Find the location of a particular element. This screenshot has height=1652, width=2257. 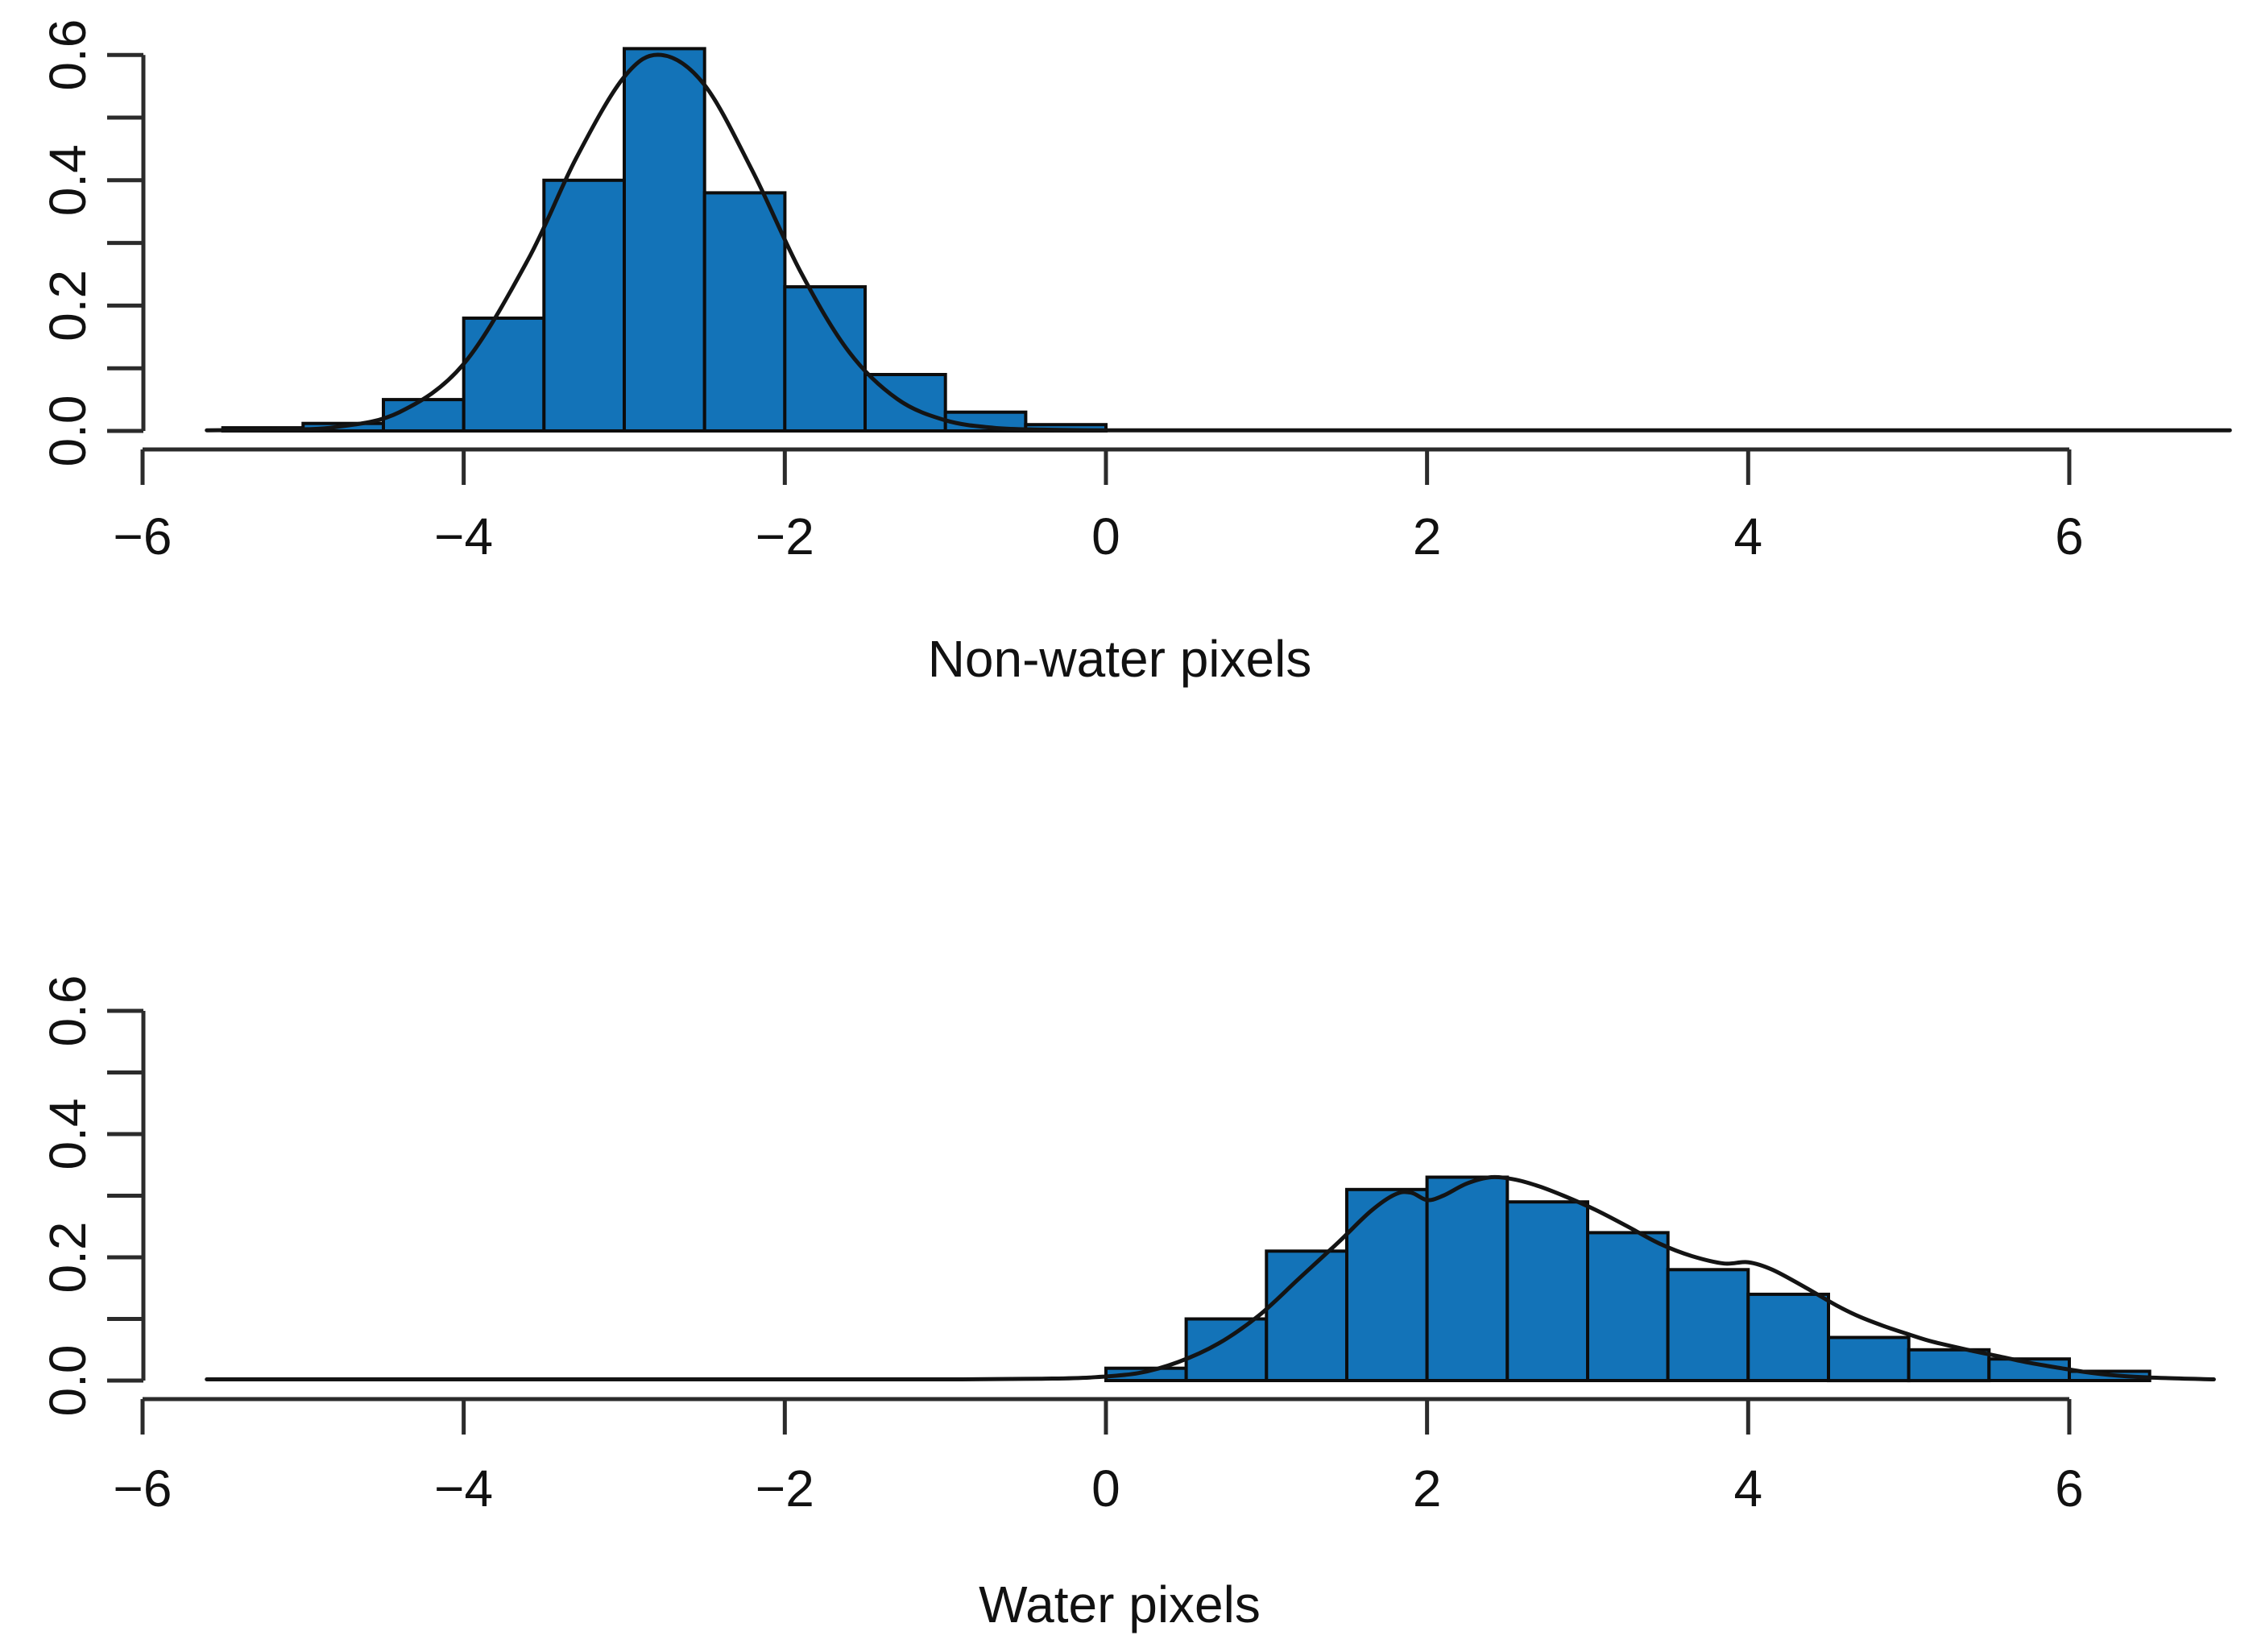

density-curve is located at coordinates (1210, 1278).